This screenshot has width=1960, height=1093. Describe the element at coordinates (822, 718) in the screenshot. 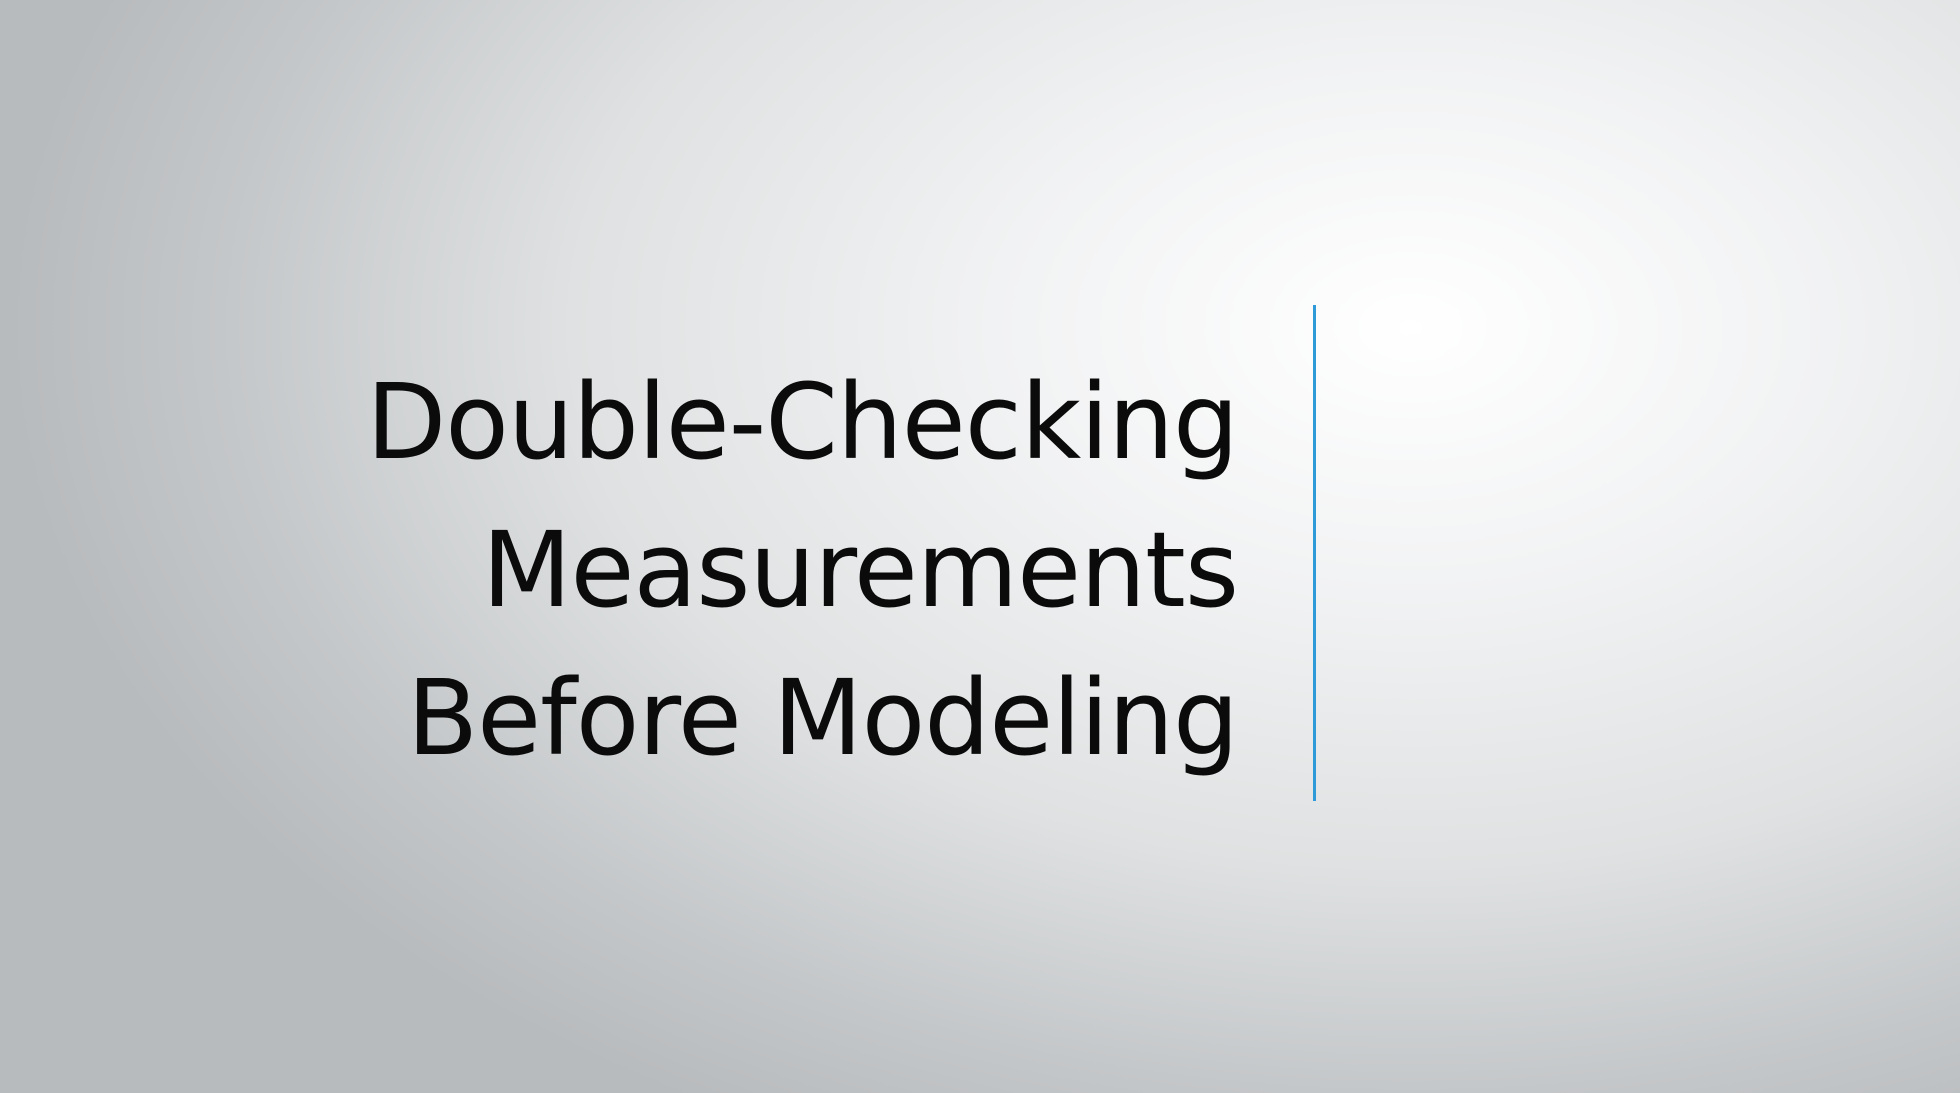

I see `title-line-3: Before Modeling` at that location.